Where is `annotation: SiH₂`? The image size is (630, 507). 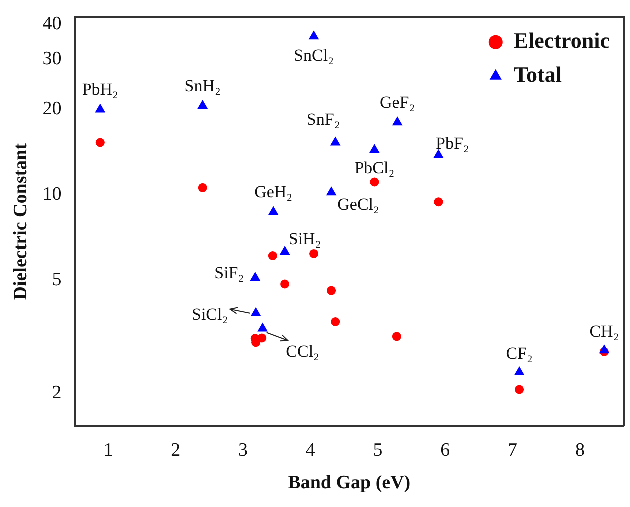 annotation: SiH₂ is located at coordinates (305, 238).